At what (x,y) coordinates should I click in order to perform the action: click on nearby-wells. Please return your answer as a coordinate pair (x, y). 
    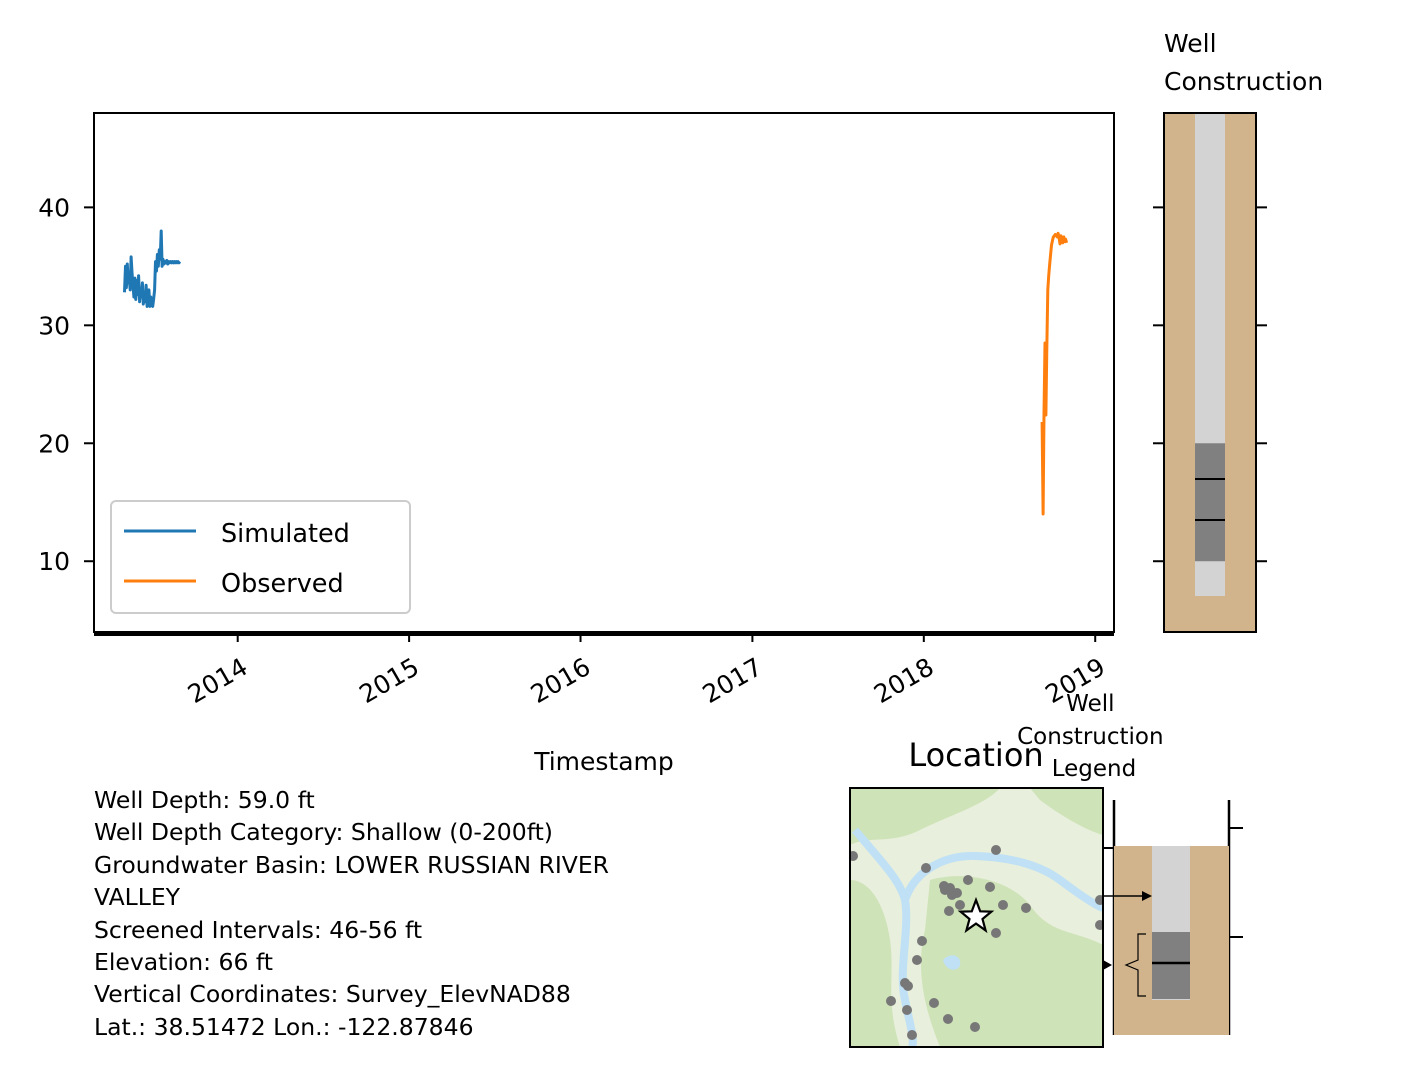
    Looking at the image, I should click on (976, 942).